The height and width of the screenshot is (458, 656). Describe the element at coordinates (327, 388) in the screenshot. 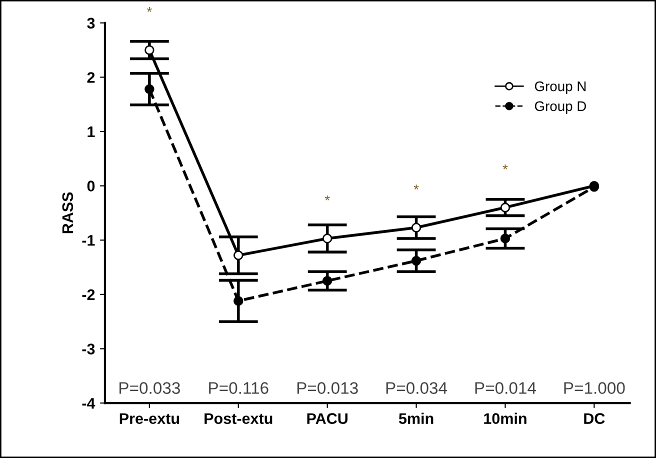

I see `annotation: P=0.013` at that location.